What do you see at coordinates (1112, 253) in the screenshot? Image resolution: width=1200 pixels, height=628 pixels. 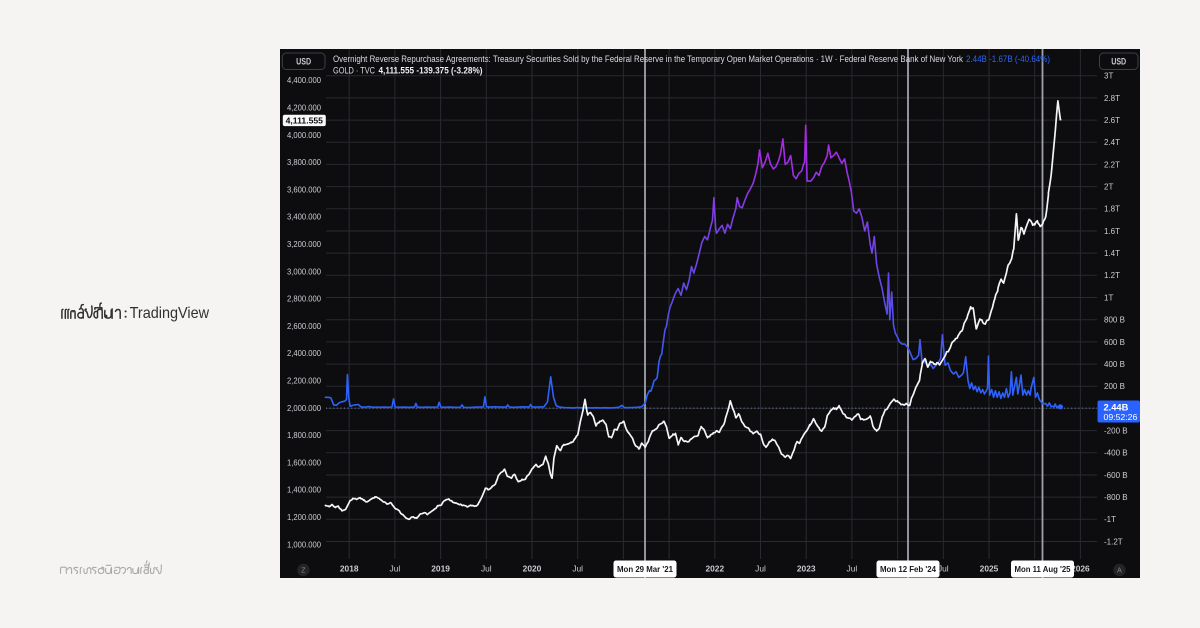 I see `svg-text: 1.4T` at bounding box center [1112, 253].